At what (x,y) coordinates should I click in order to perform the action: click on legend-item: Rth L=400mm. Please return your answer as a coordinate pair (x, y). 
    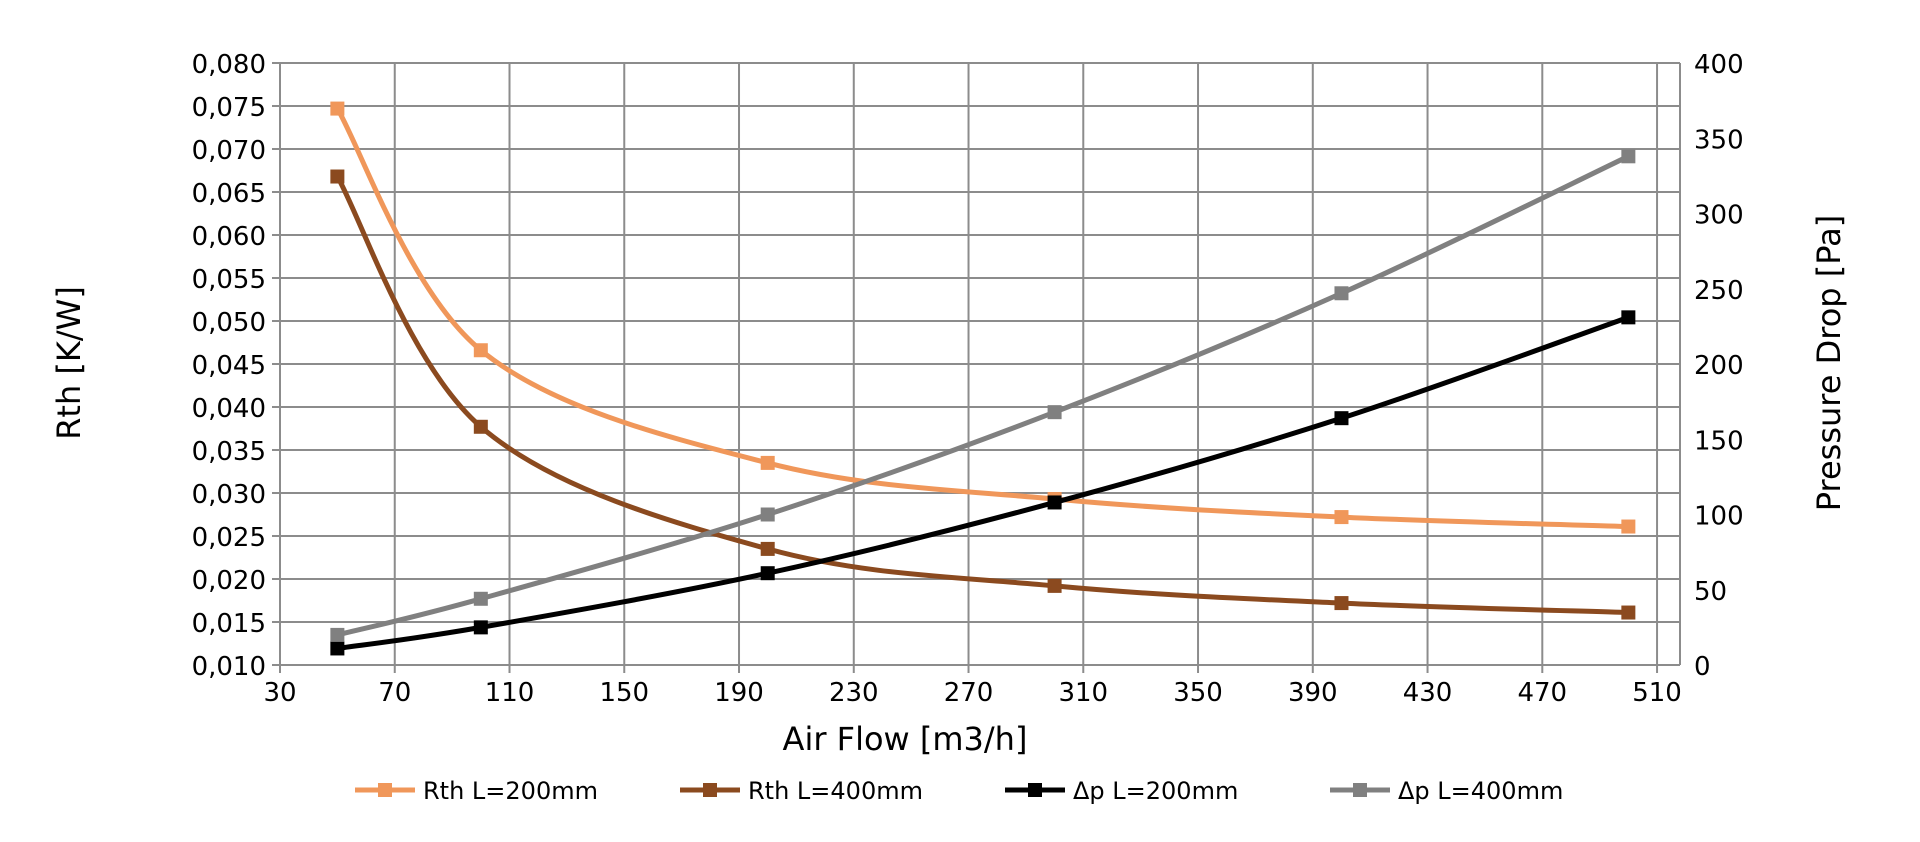
    Looking at the image, I should click on (801, 791).